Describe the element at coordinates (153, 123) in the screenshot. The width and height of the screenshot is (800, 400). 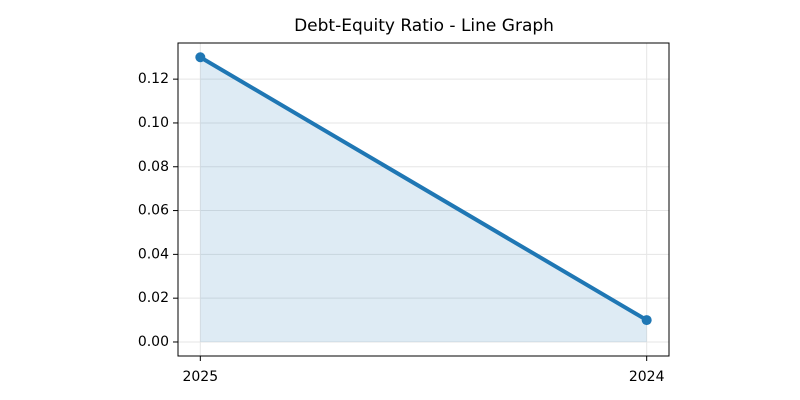
I see `y-tick-label: 0.10` at that location.